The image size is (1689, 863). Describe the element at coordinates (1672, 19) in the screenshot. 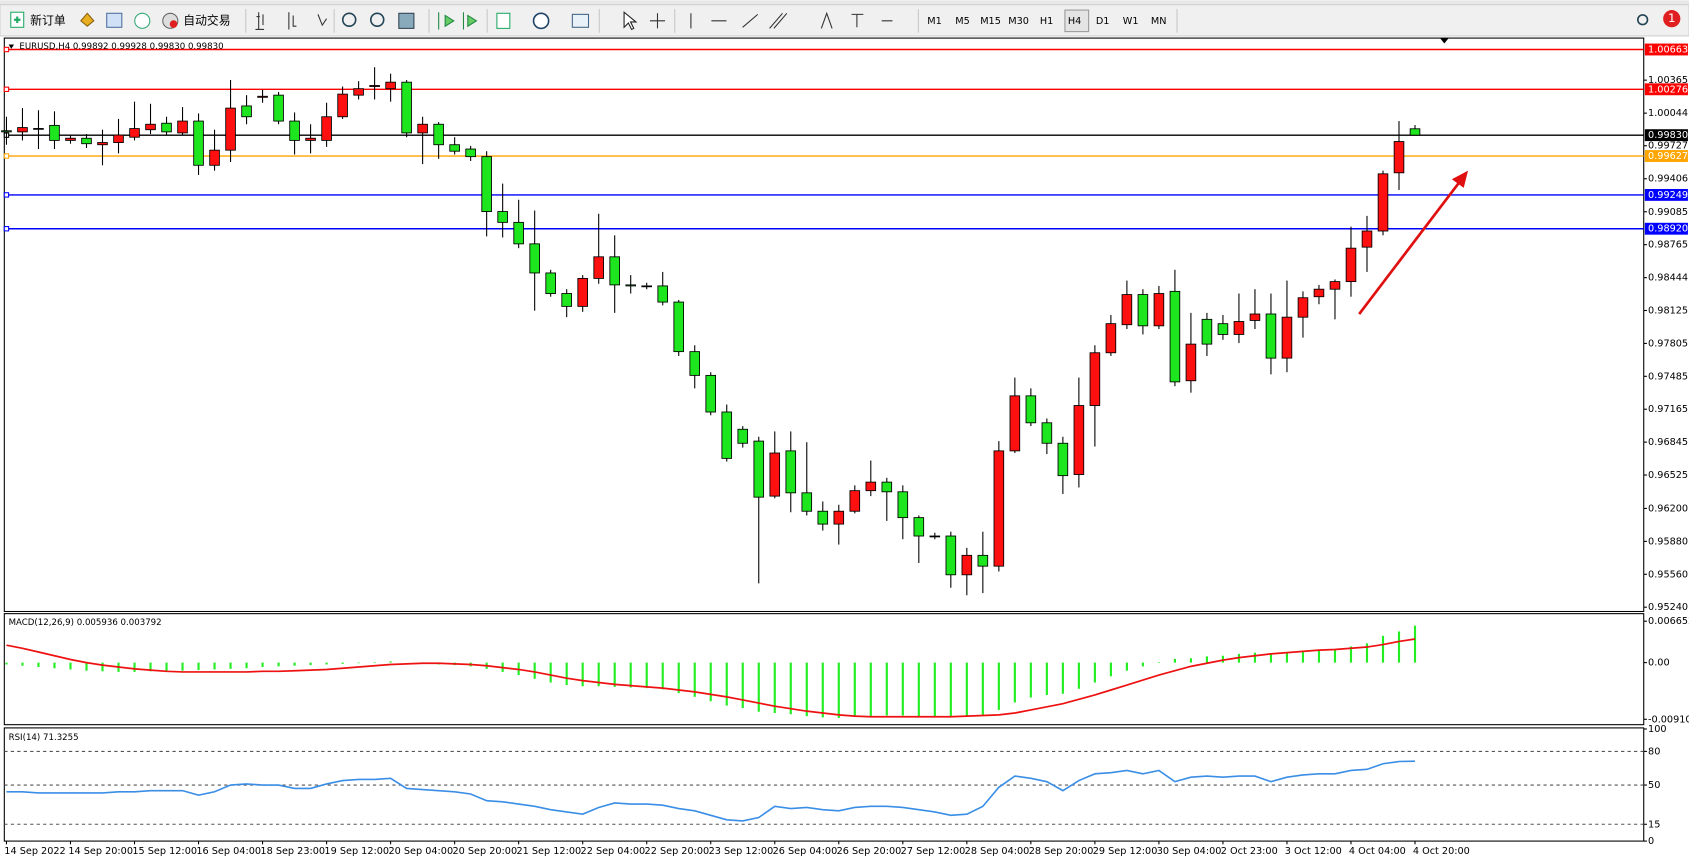

I see `notification-badge` at that location.